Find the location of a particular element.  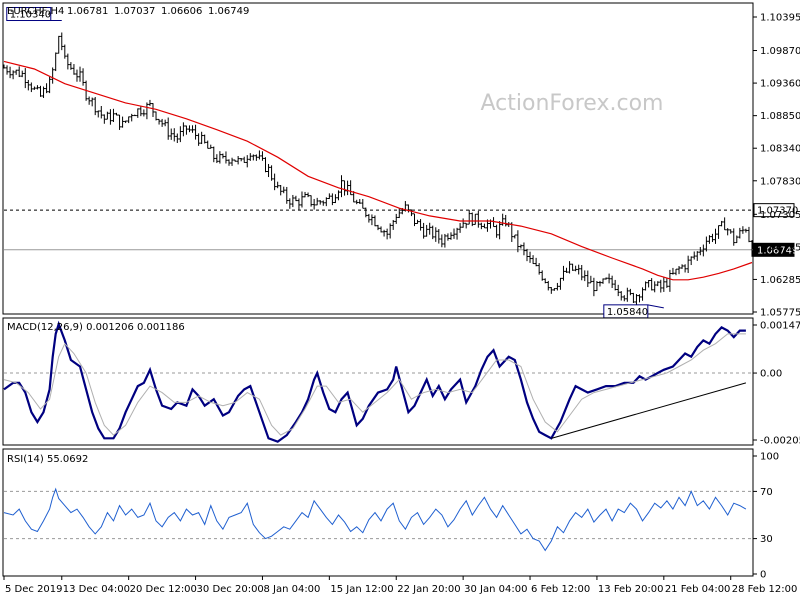

macd-title: MACD(12,26,9) 0.001206 0.001186 is located at coordinates (96, 327).